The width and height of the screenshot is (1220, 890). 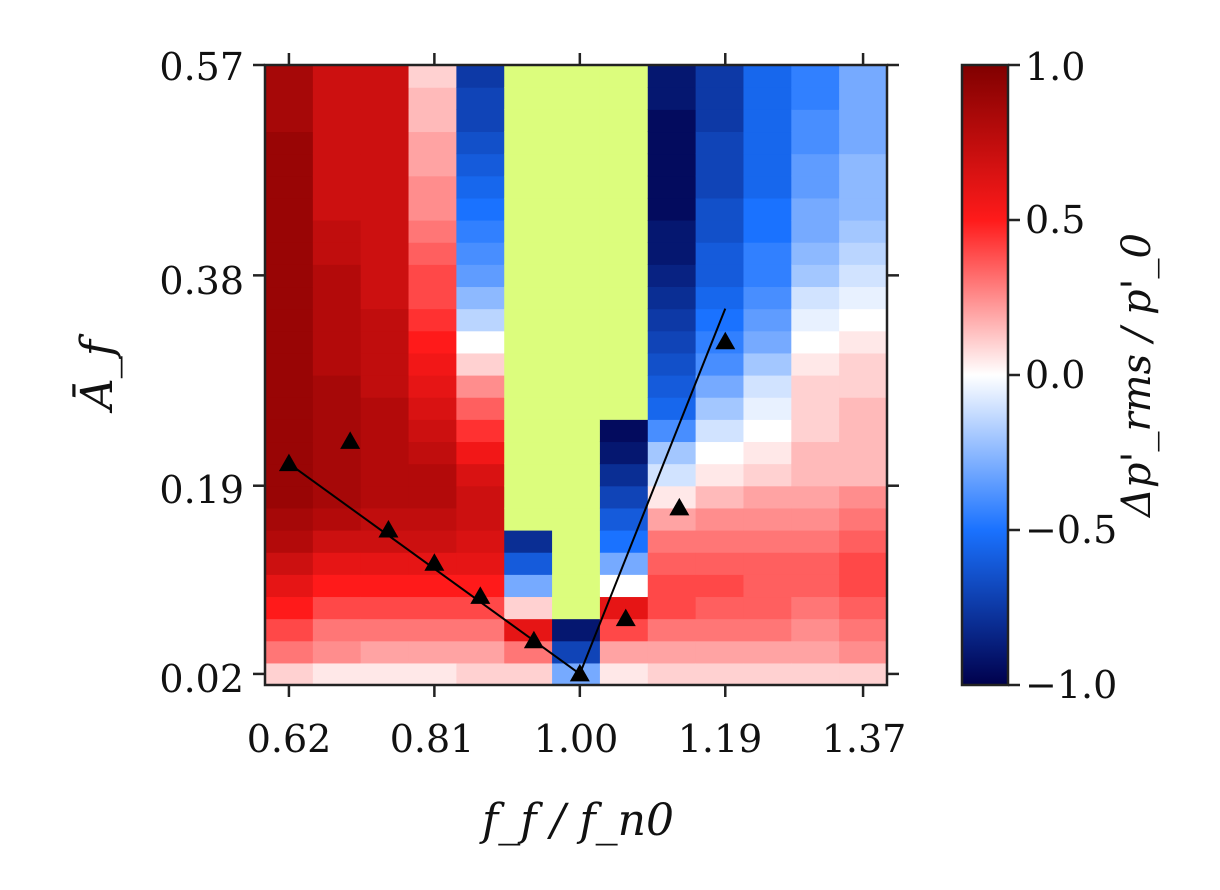 I want to click on x-tick-label: 0.62, so click(x=289, y=739).